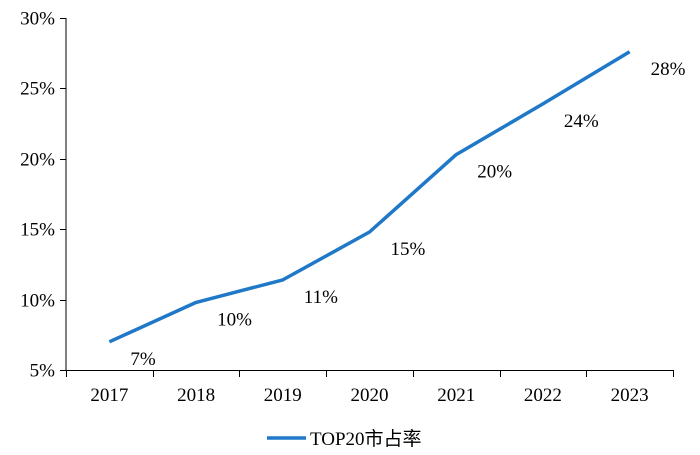 This screenshot has width=700, height=455. What do you see at coordinates (630, 395) in the screenshot?
I see `x-tick-label: 2023` at bounding box center [630, 395].